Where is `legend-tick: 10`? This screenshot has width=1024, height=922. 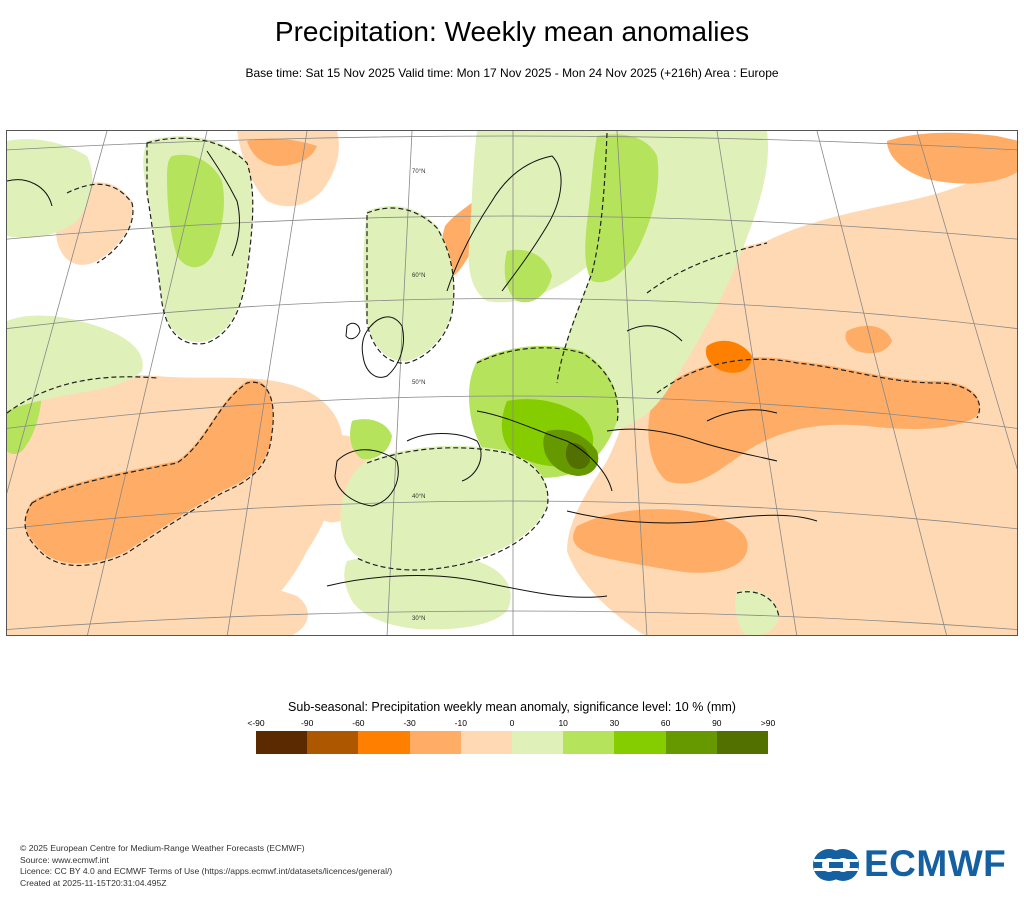
legend-tick: 10 is located at coordinates (563, 723).